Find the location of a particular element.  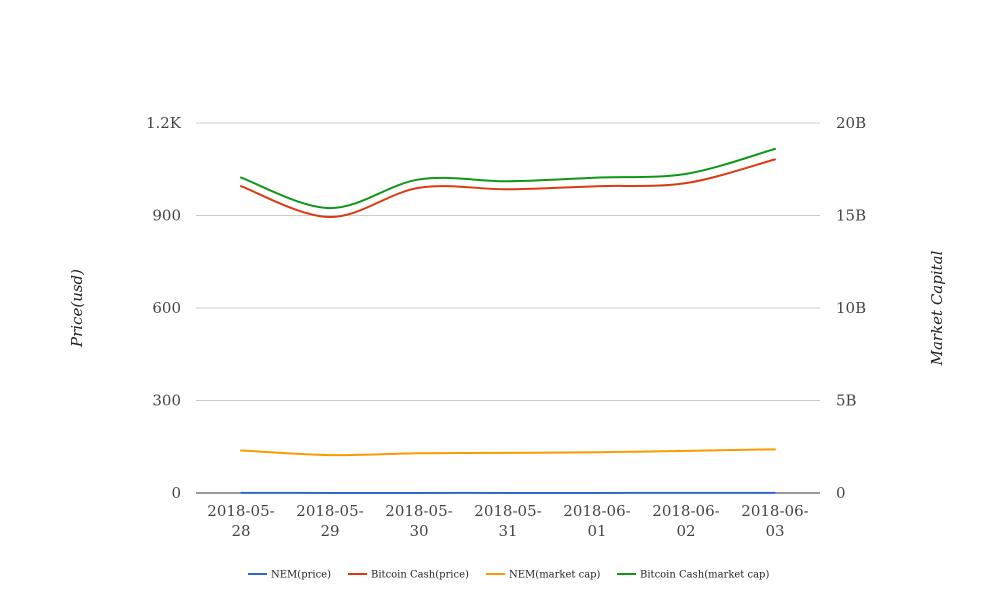

y-tick-label: 1.2K is located at coordinates (164, 123).